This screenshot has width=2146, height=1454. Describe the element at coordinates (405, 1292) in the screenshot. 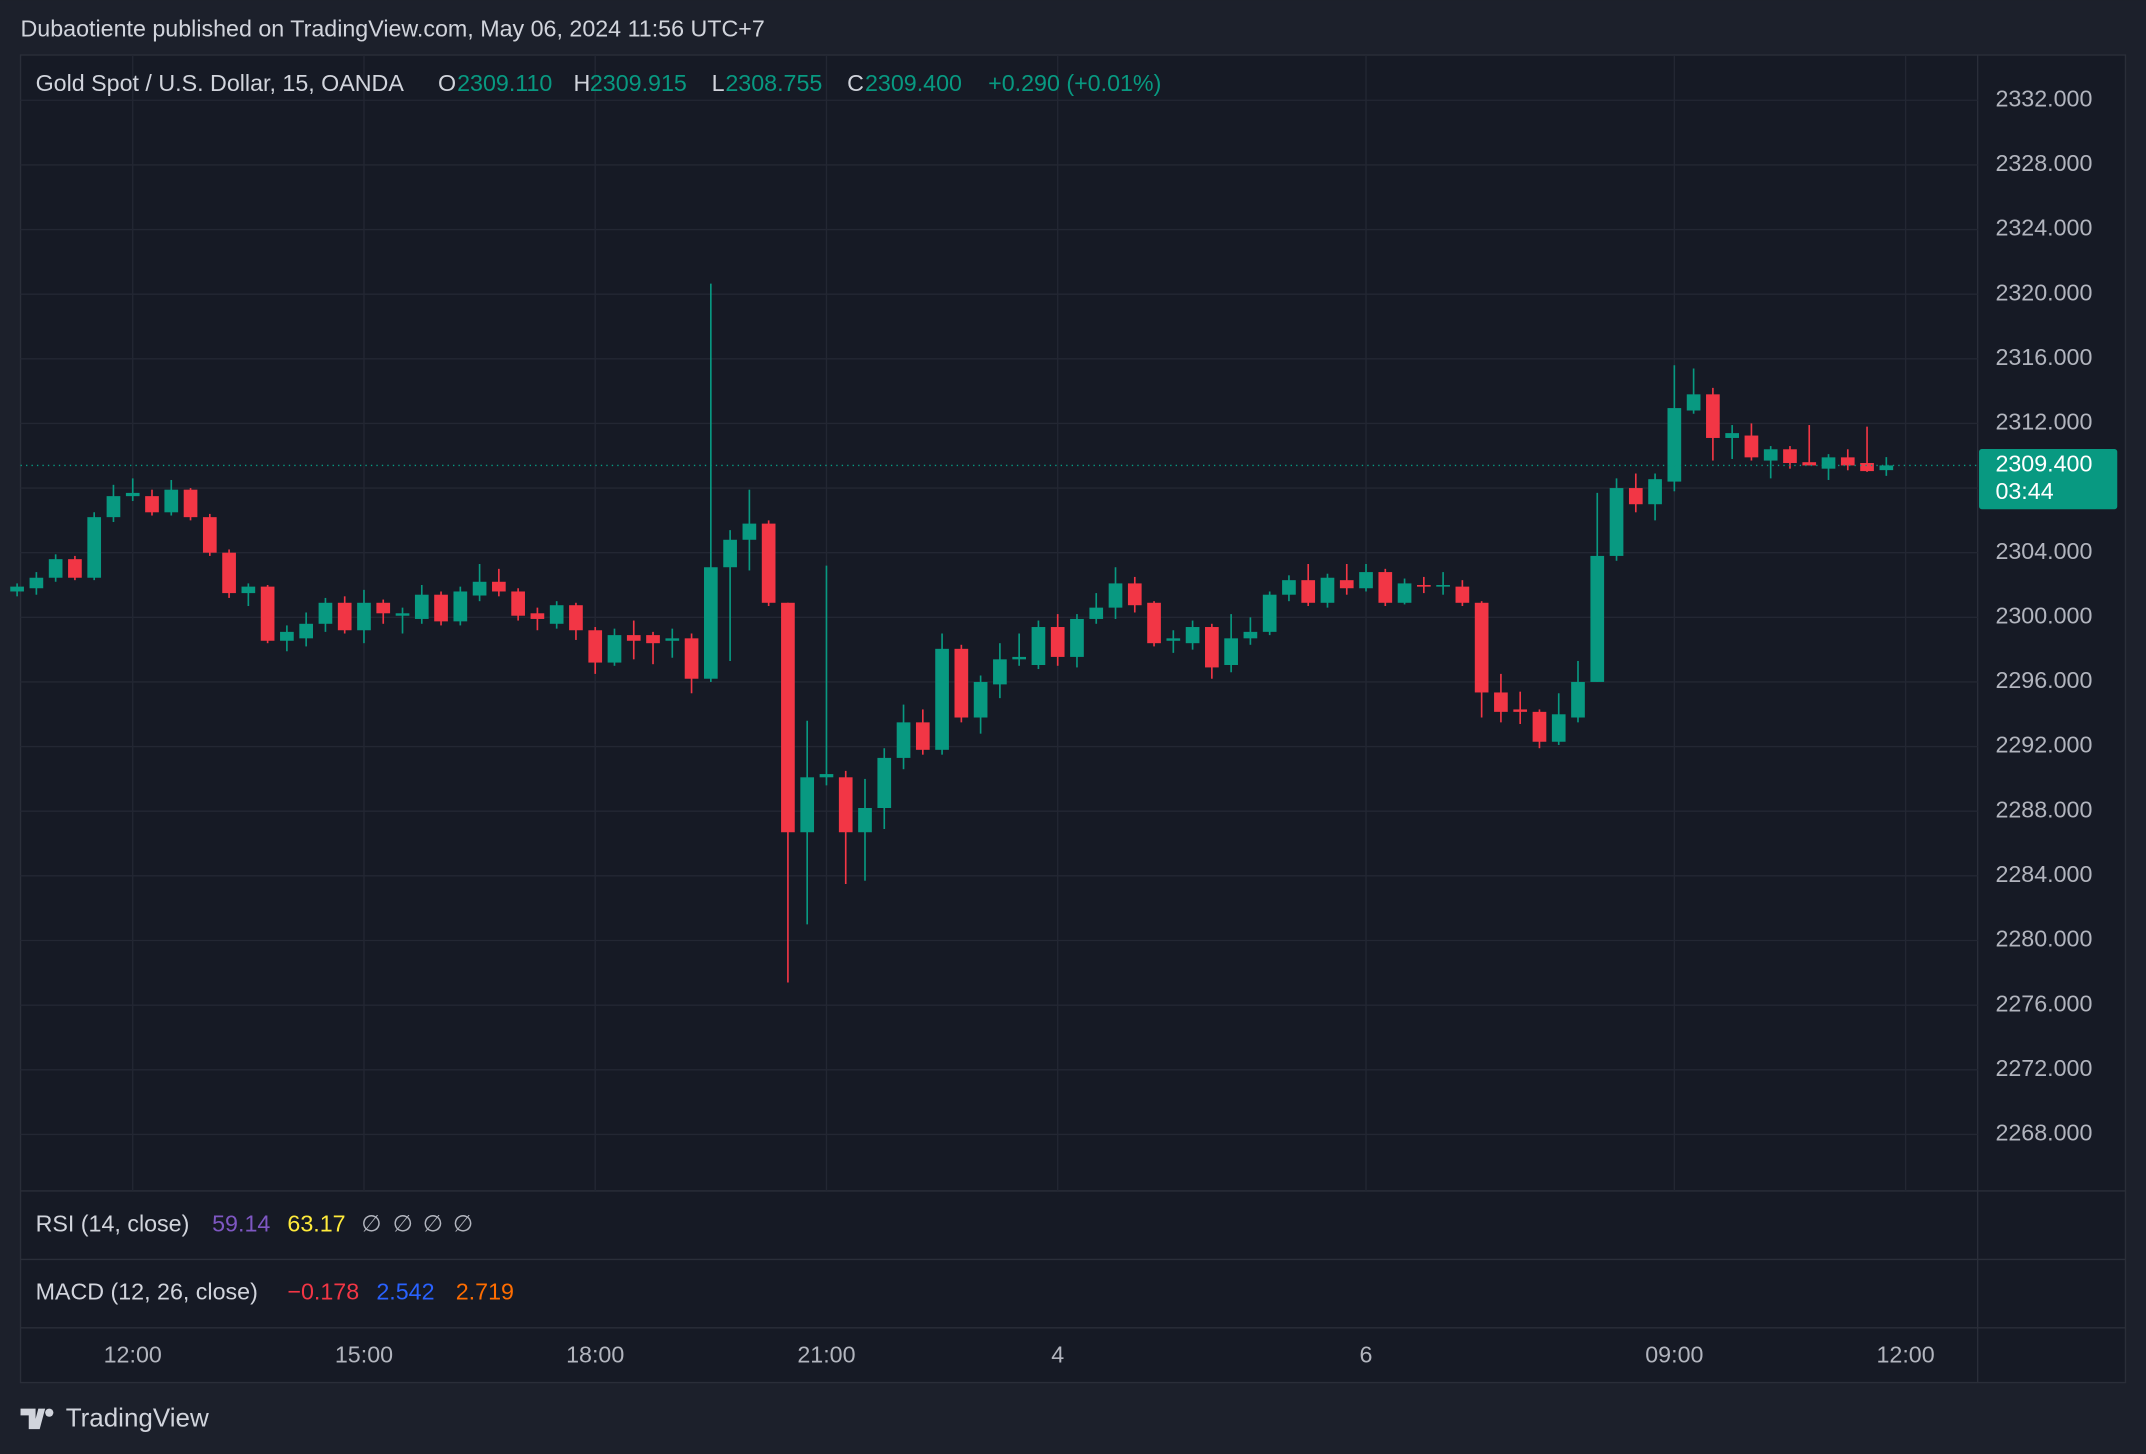

I see `macd-value: 2.542` at that location.